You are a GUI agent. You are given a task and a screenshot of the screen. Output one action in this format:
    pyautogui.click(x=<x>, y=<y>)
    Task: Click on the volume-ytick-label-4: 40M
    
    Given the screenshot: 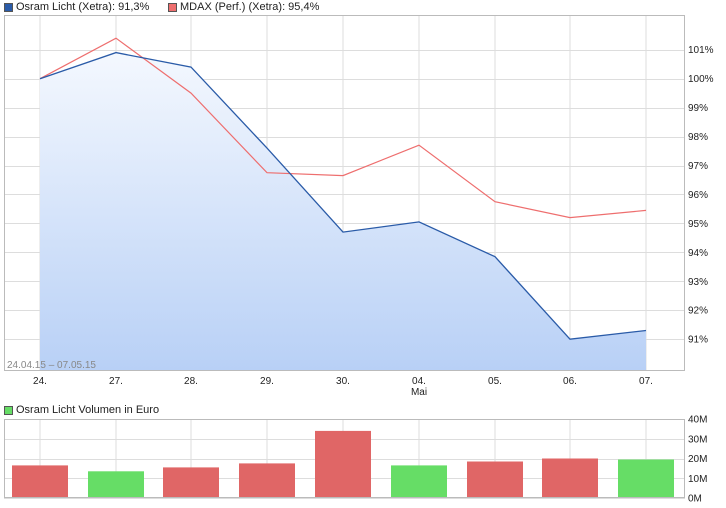 What is the action you would take?
    pyautogui.click(x=697, y=420)
    